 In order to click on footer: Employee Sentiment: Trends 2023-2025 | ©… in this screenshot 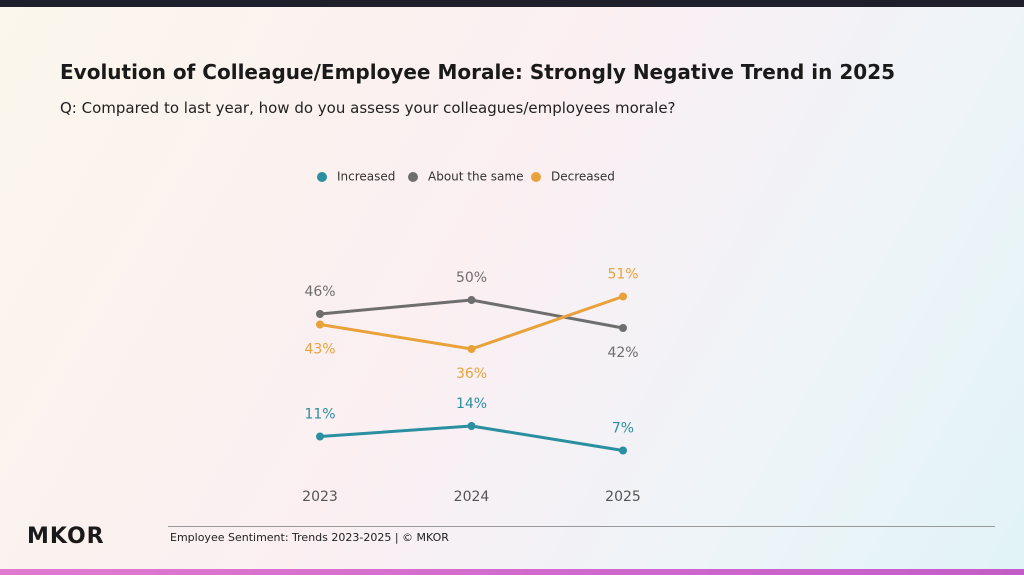, I will do `click(309, 537)`.